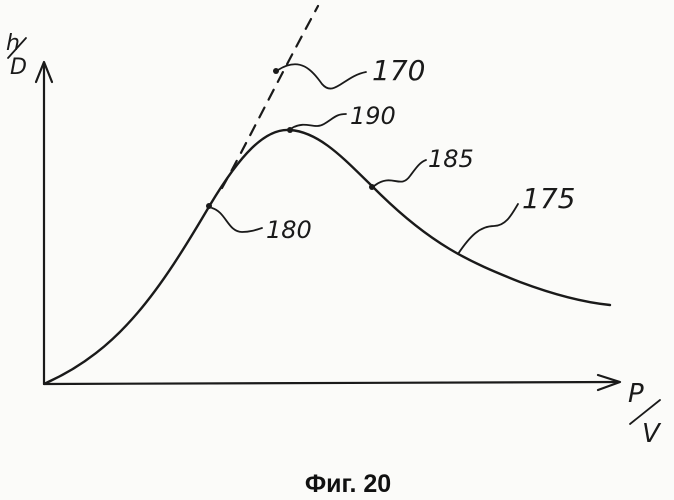 The image size is (674, 500). What do you see at coordinates (636, 394) in the screenshot?
I see `x-axis-label-p: P` at bounding box center [636, 394].